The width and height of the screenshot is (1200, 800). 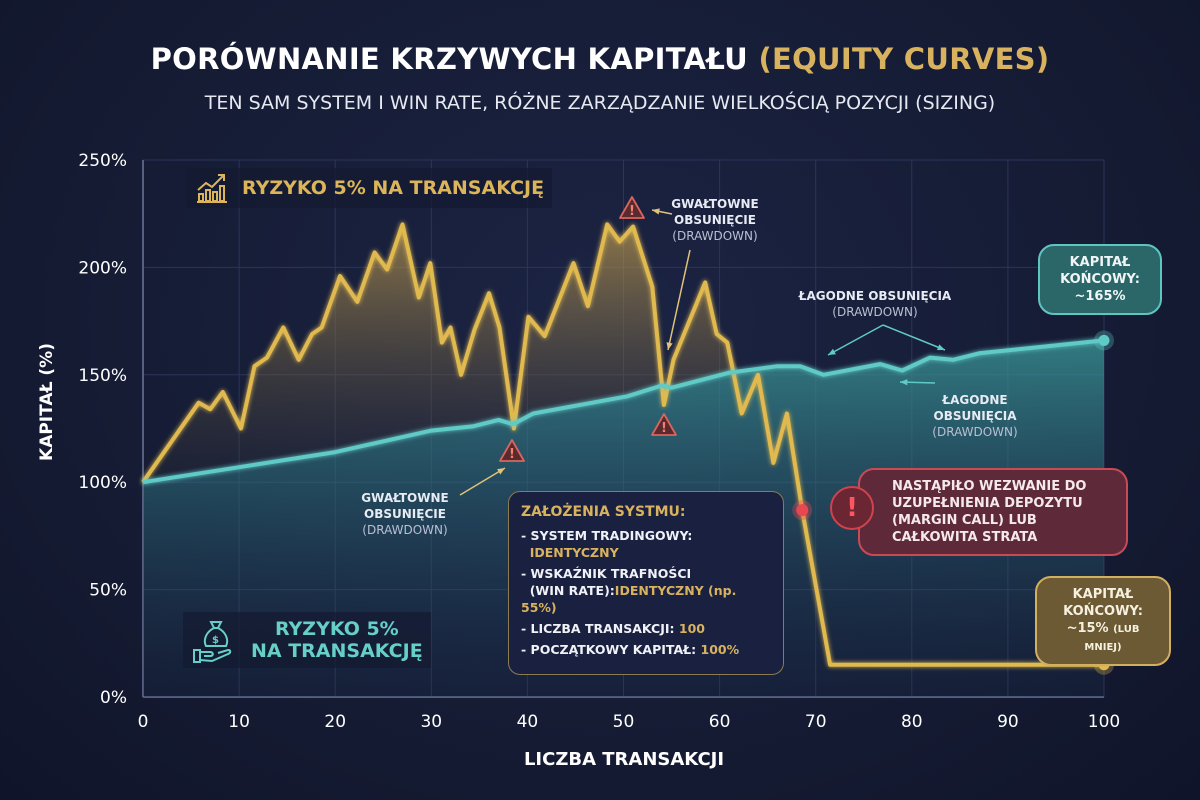 What do you see at coordinates (501, 471) in the screenshot?
I see `arrow-sharp-left-head` at bounding box center [501, 471].